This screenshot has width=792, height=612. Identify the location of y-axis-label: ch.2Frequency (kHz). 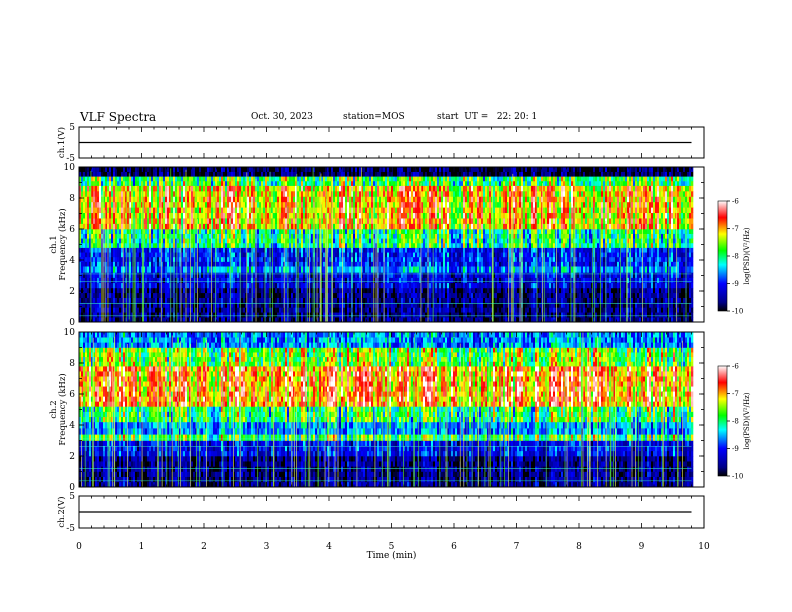
(58, 409).